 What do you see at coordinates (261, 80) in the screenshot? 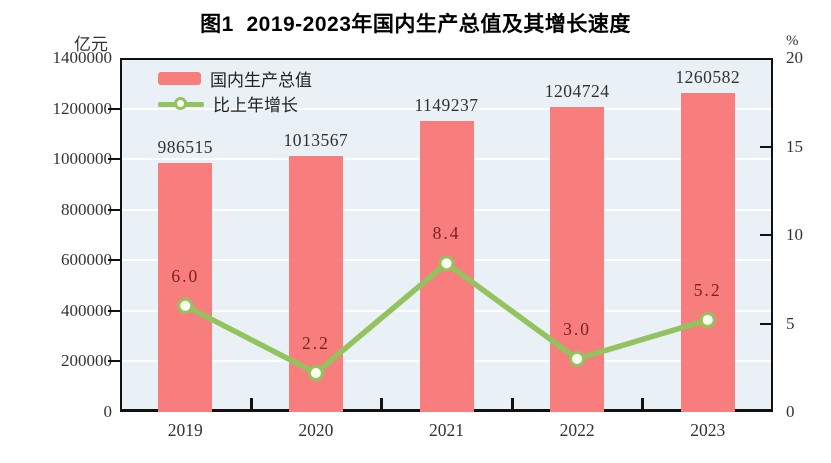
I see `legend-label-gdp: 国内生产总值` at bounding box center [261, 80].